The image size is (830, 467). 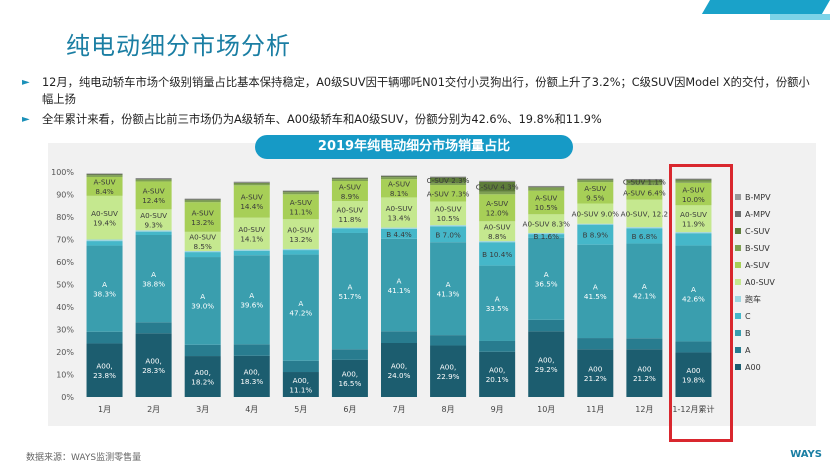 I want to click on data-label: B 7.0%, so click(x=448, y=234).